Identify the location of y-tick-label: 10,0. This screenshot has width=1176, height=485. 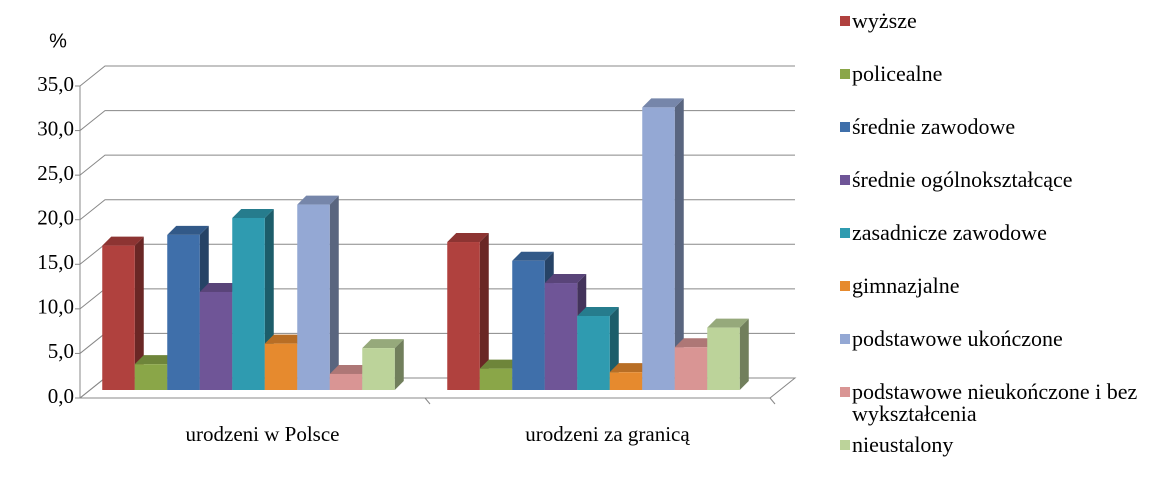
(55, 307).